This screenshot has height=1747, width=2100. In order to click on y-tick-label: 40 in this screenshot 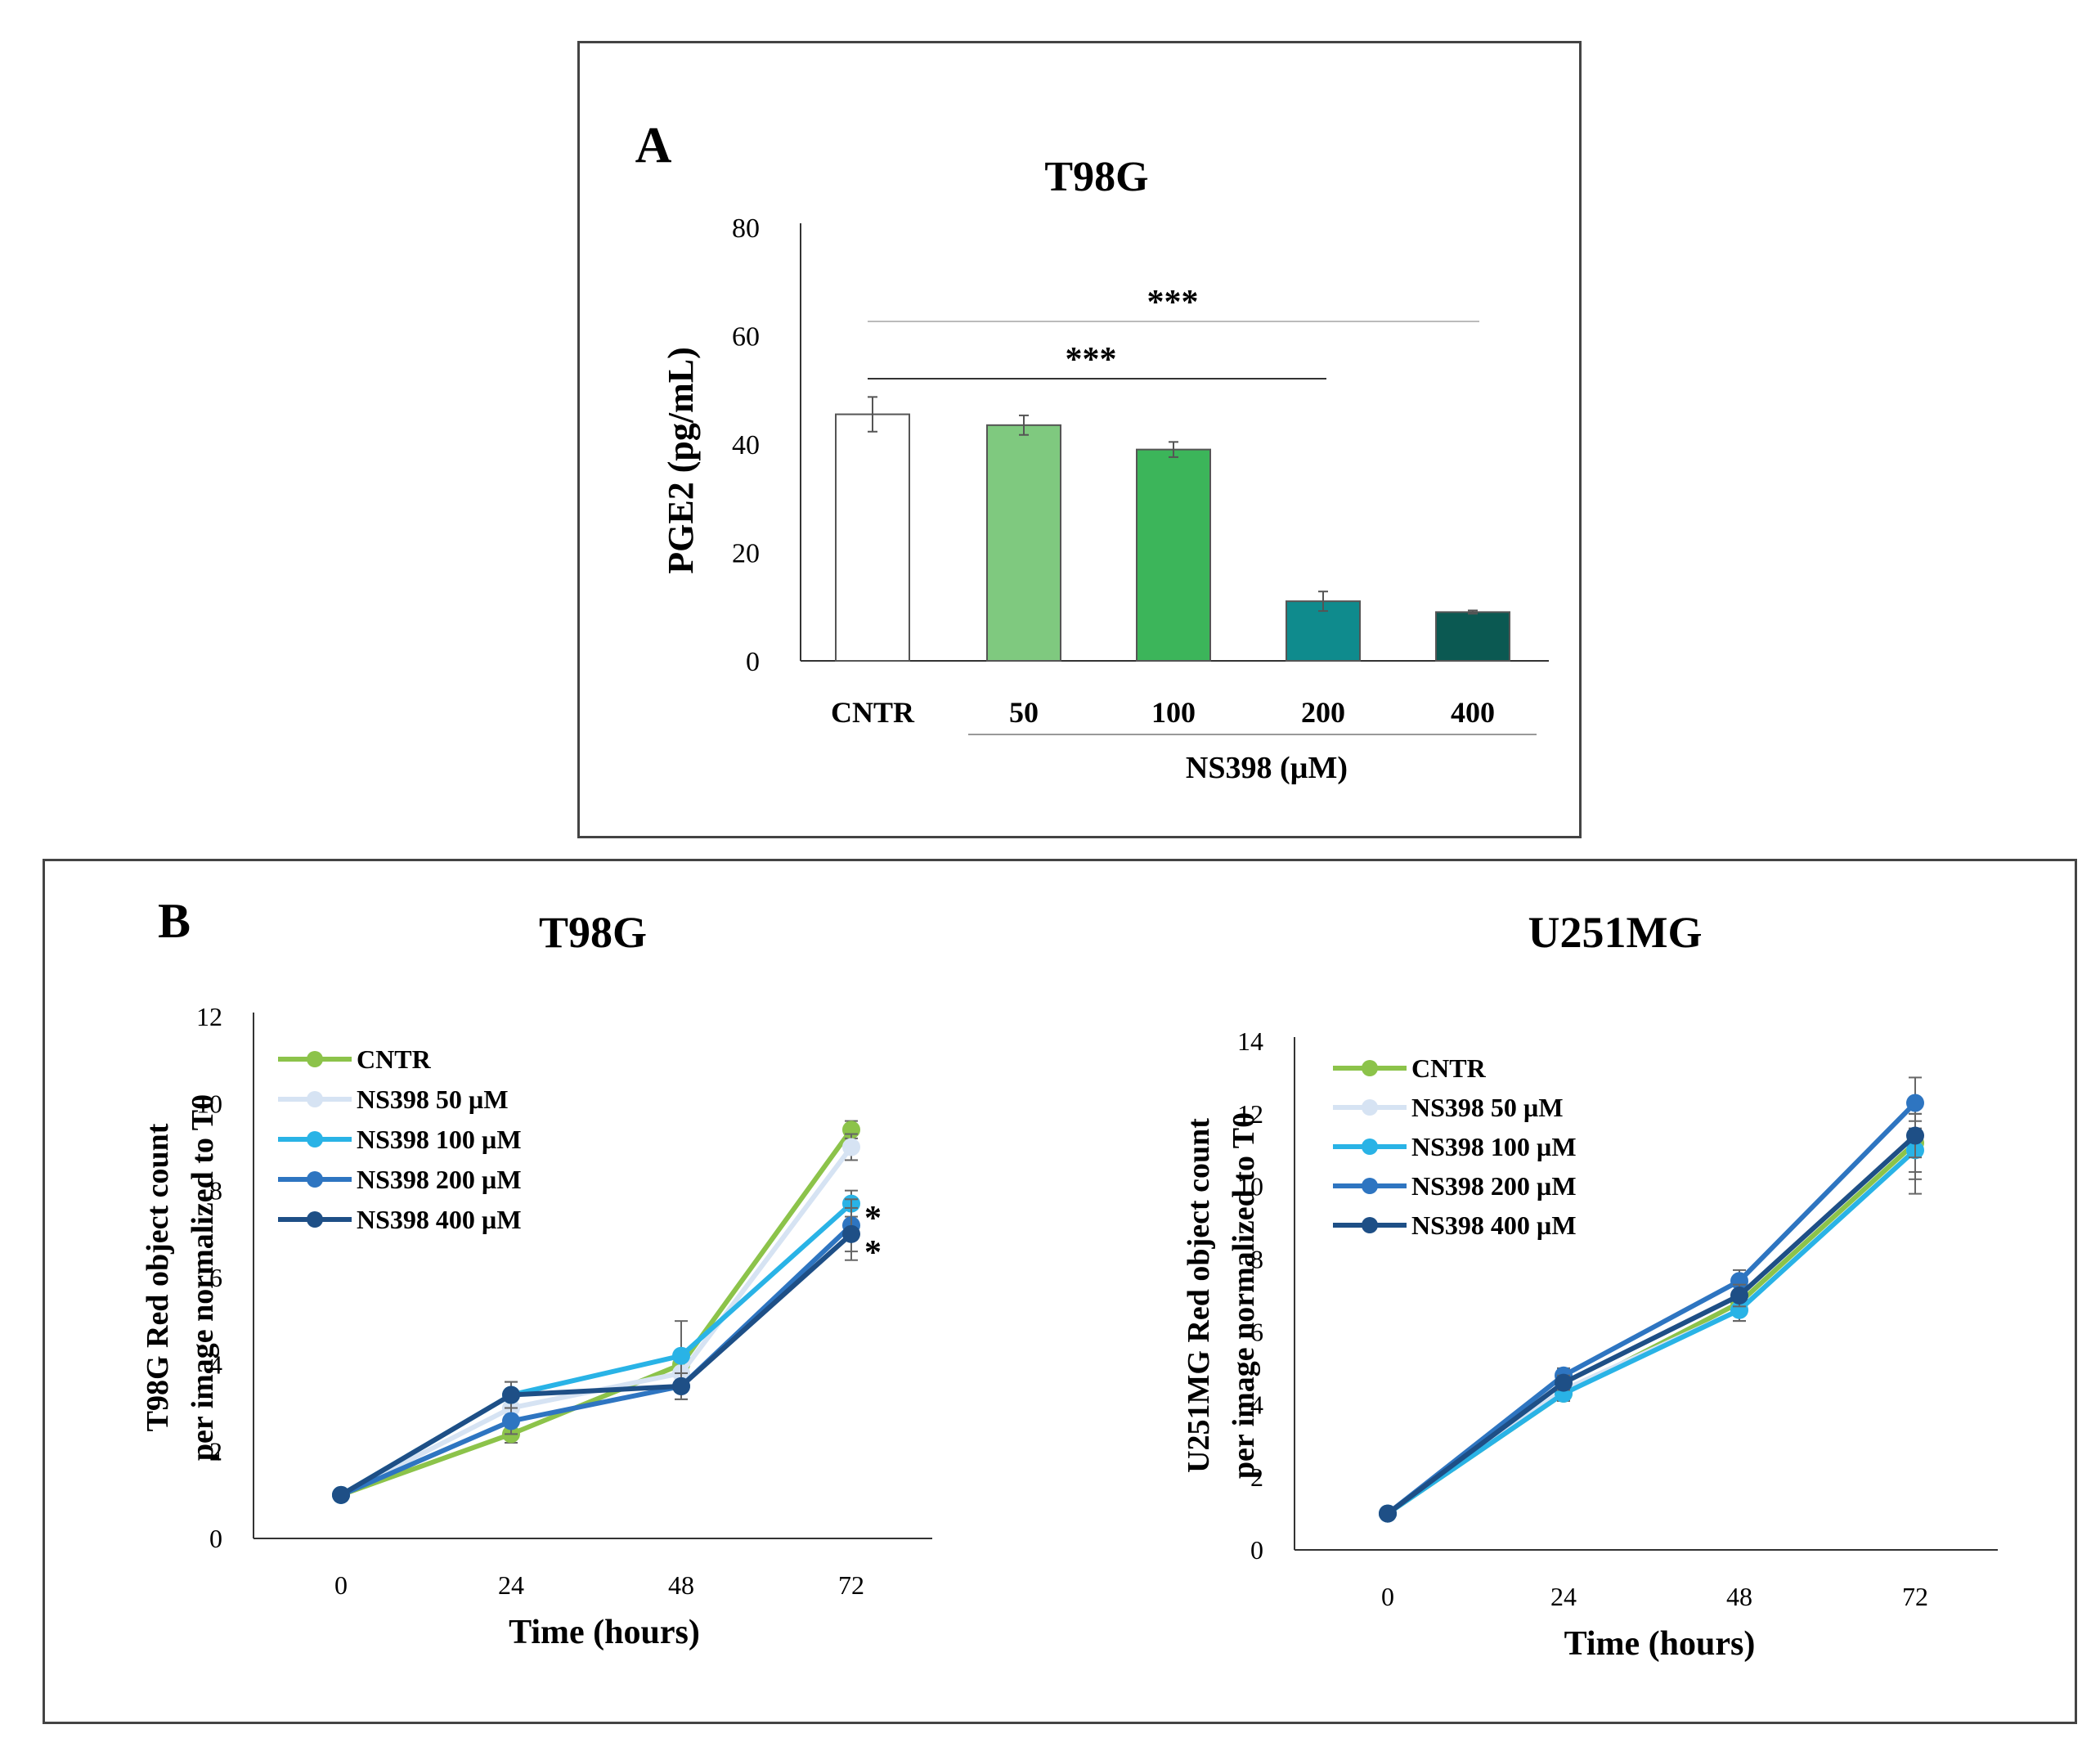, I will do `click(746, 445)`.